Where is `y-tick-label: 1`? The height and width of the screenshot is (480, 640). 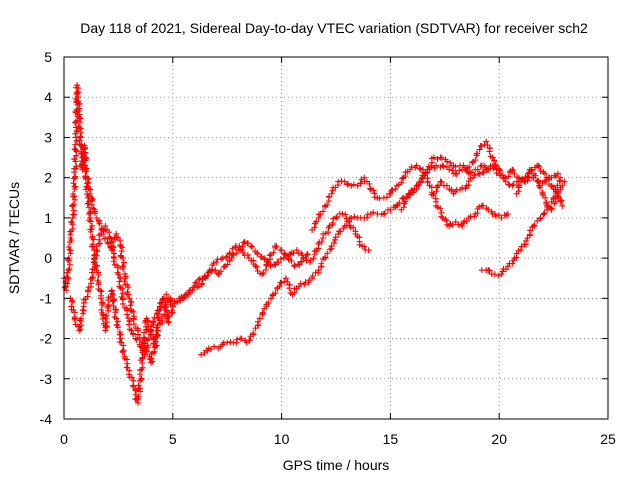 y-tick-label: 1 is located at coordinates (48, 218).